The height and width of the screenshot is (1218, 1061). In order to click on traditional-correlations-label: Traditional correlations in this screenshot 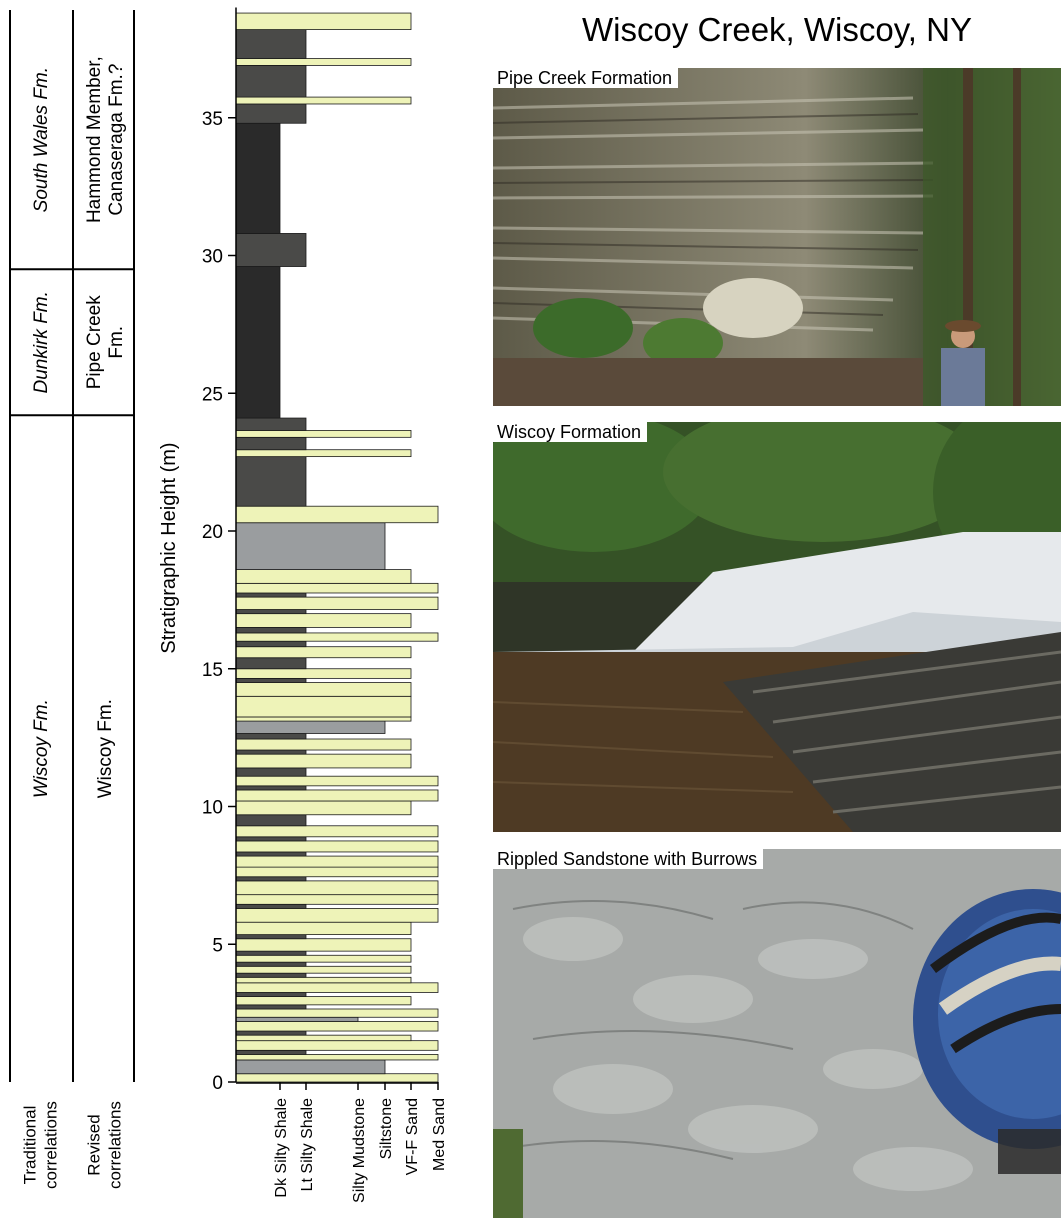, I will do `click(41, 1145)`.